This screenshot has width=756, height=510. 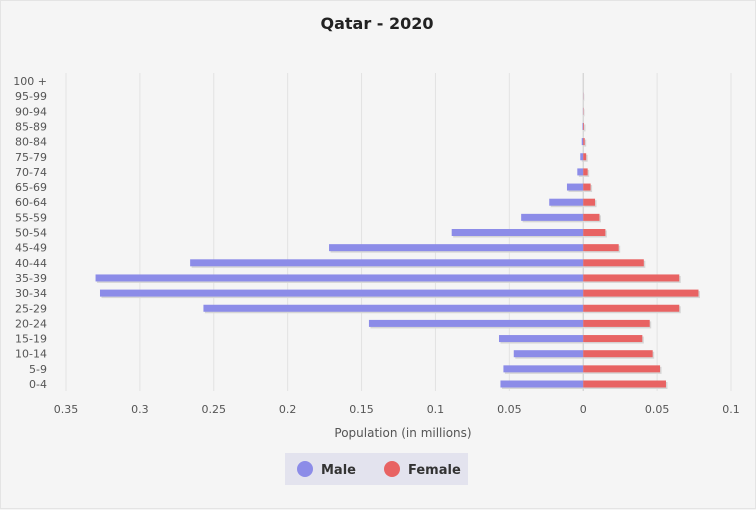 What do you see at coordinates (31, 187) in the screenshot?
I see `y-tick-label: 65-69` at bounding box center [31, 187].